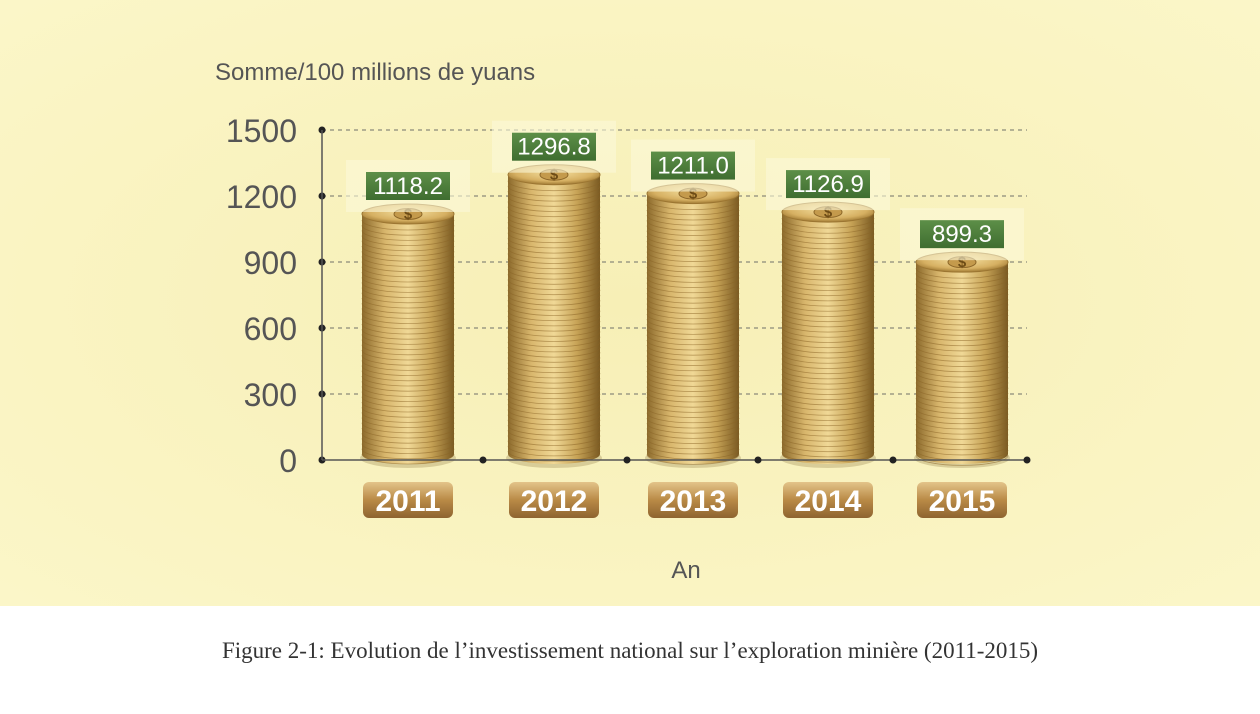 Image resolution: width=1260 pixels, height=714 pixels. I want to click on x-axis-title: An, so click(685, 570).